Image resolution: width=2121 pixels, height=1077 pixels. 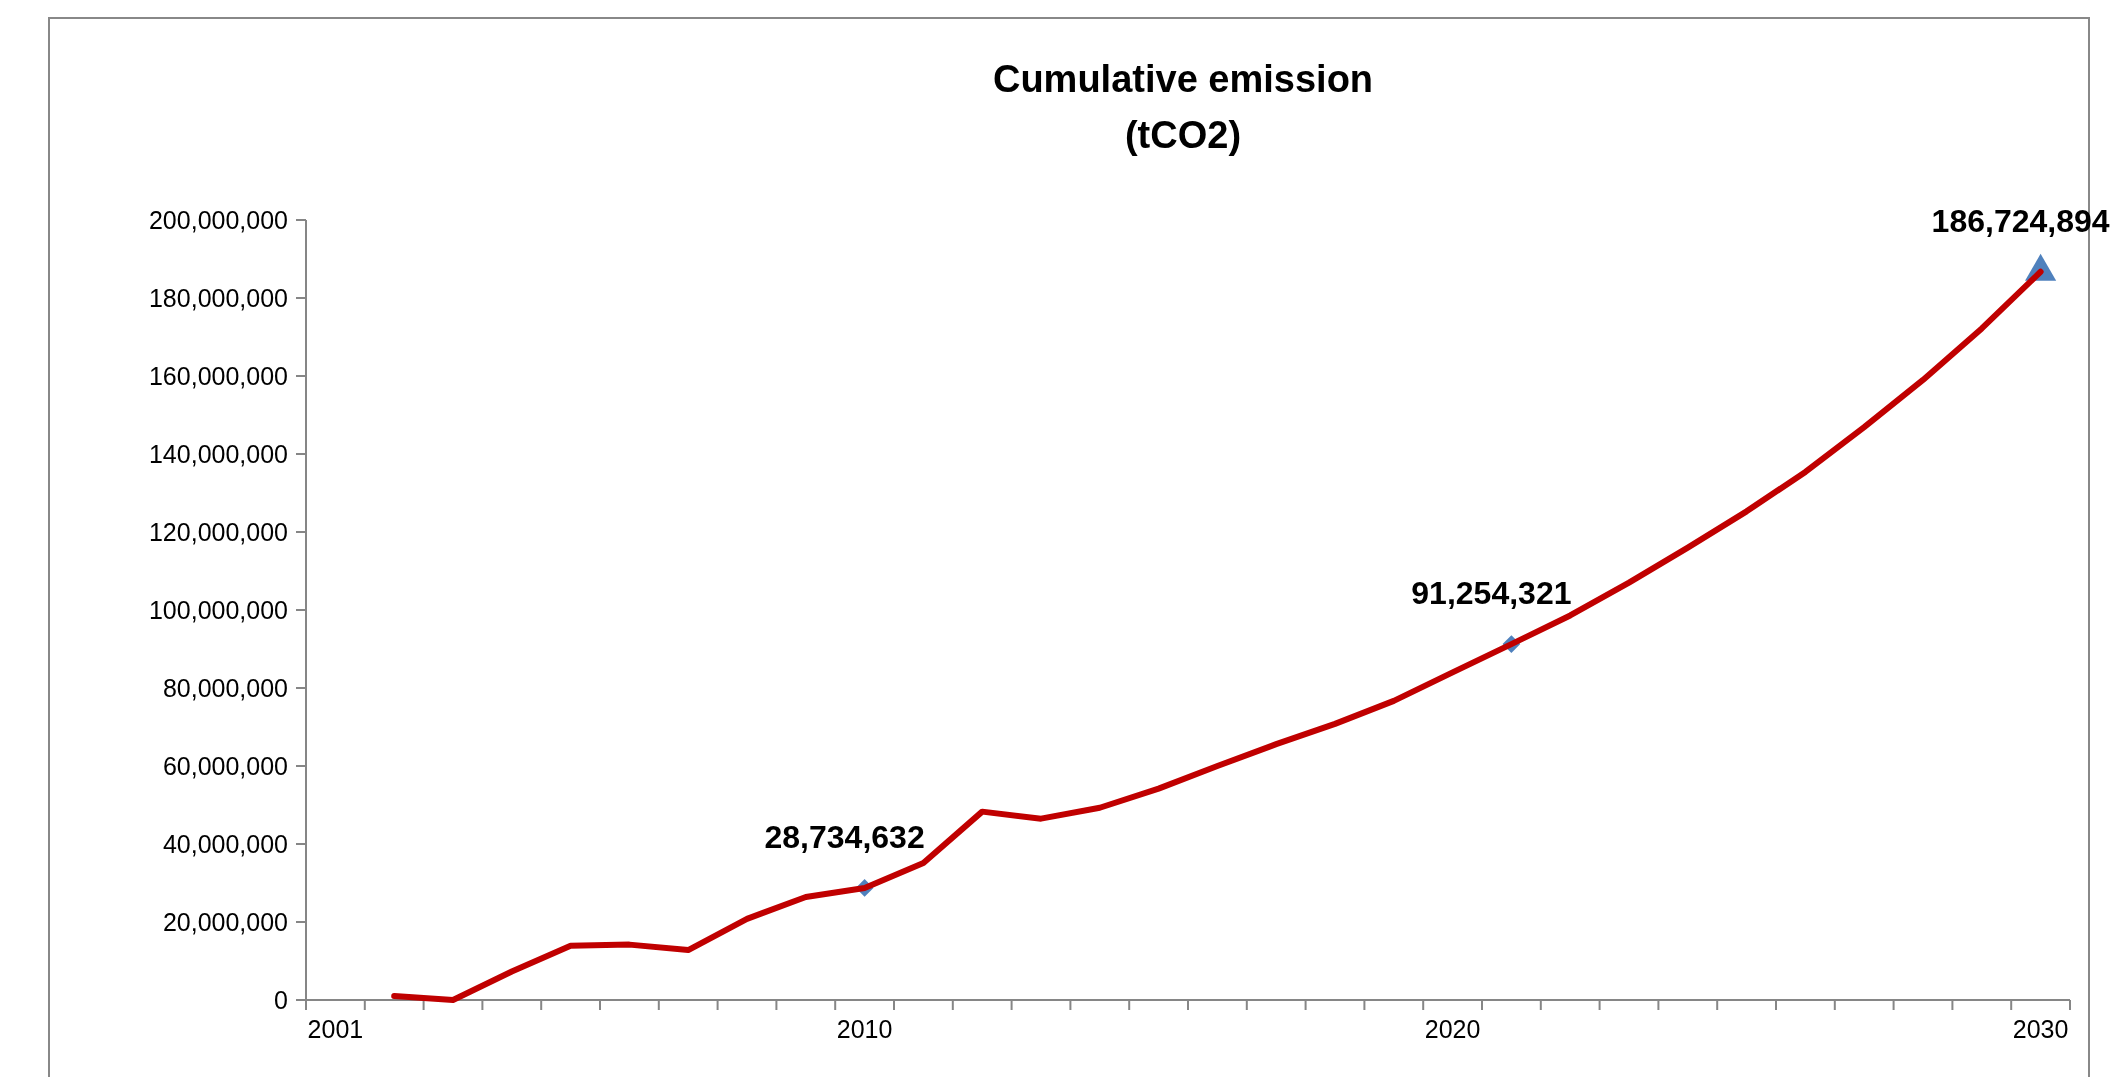 What do you see at coordinates (281, 999) in the screenshot?
I see `y-tick-label: 0` at bounding box center [281, 999].